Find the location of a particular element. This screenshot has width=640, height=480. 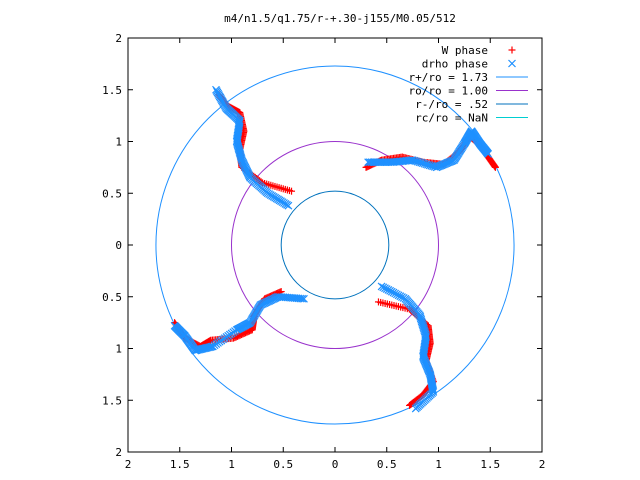

legend-label: rc/ro = NaN is located at coordinates (451, 118).